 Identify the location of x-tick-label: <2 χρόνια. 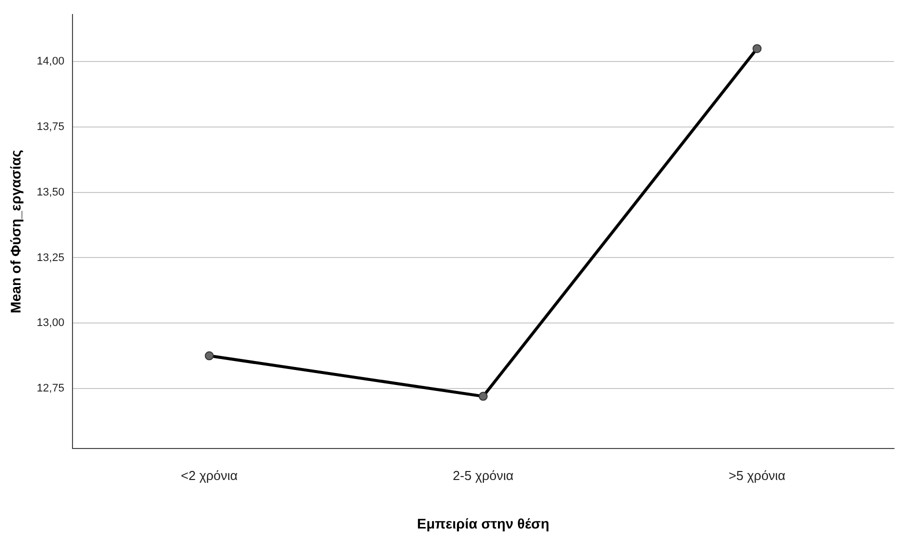
(209, 475).